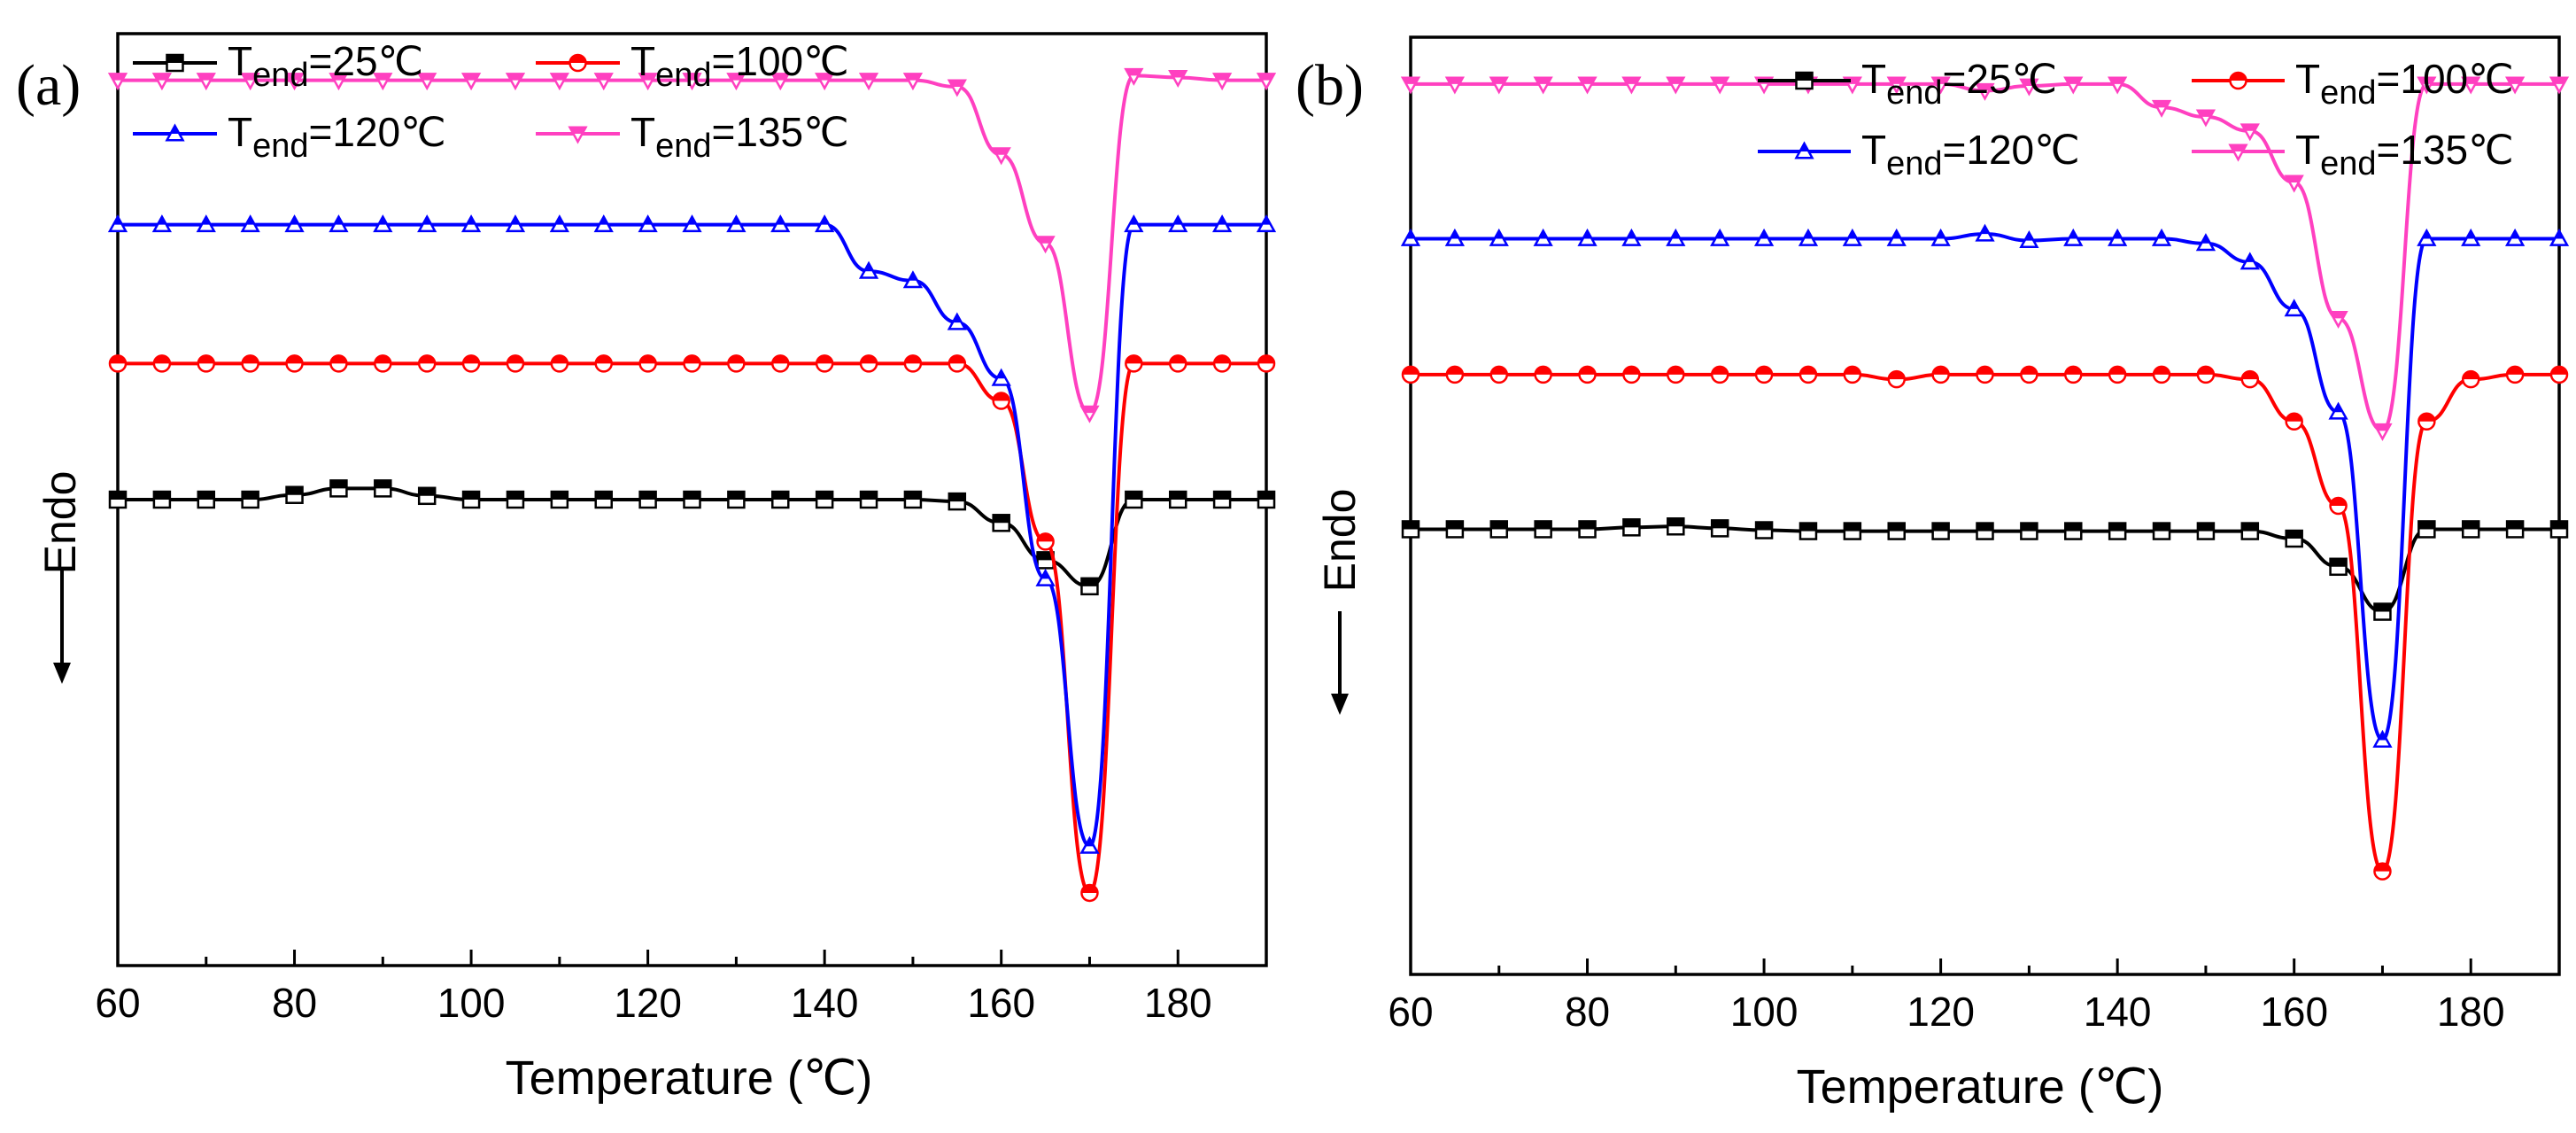 This screenshot has width=2576, height=1133. Describe the element at coordinates (2445, 150) in the screenshot. I see `legend-label-rest: =135℃` at that location.